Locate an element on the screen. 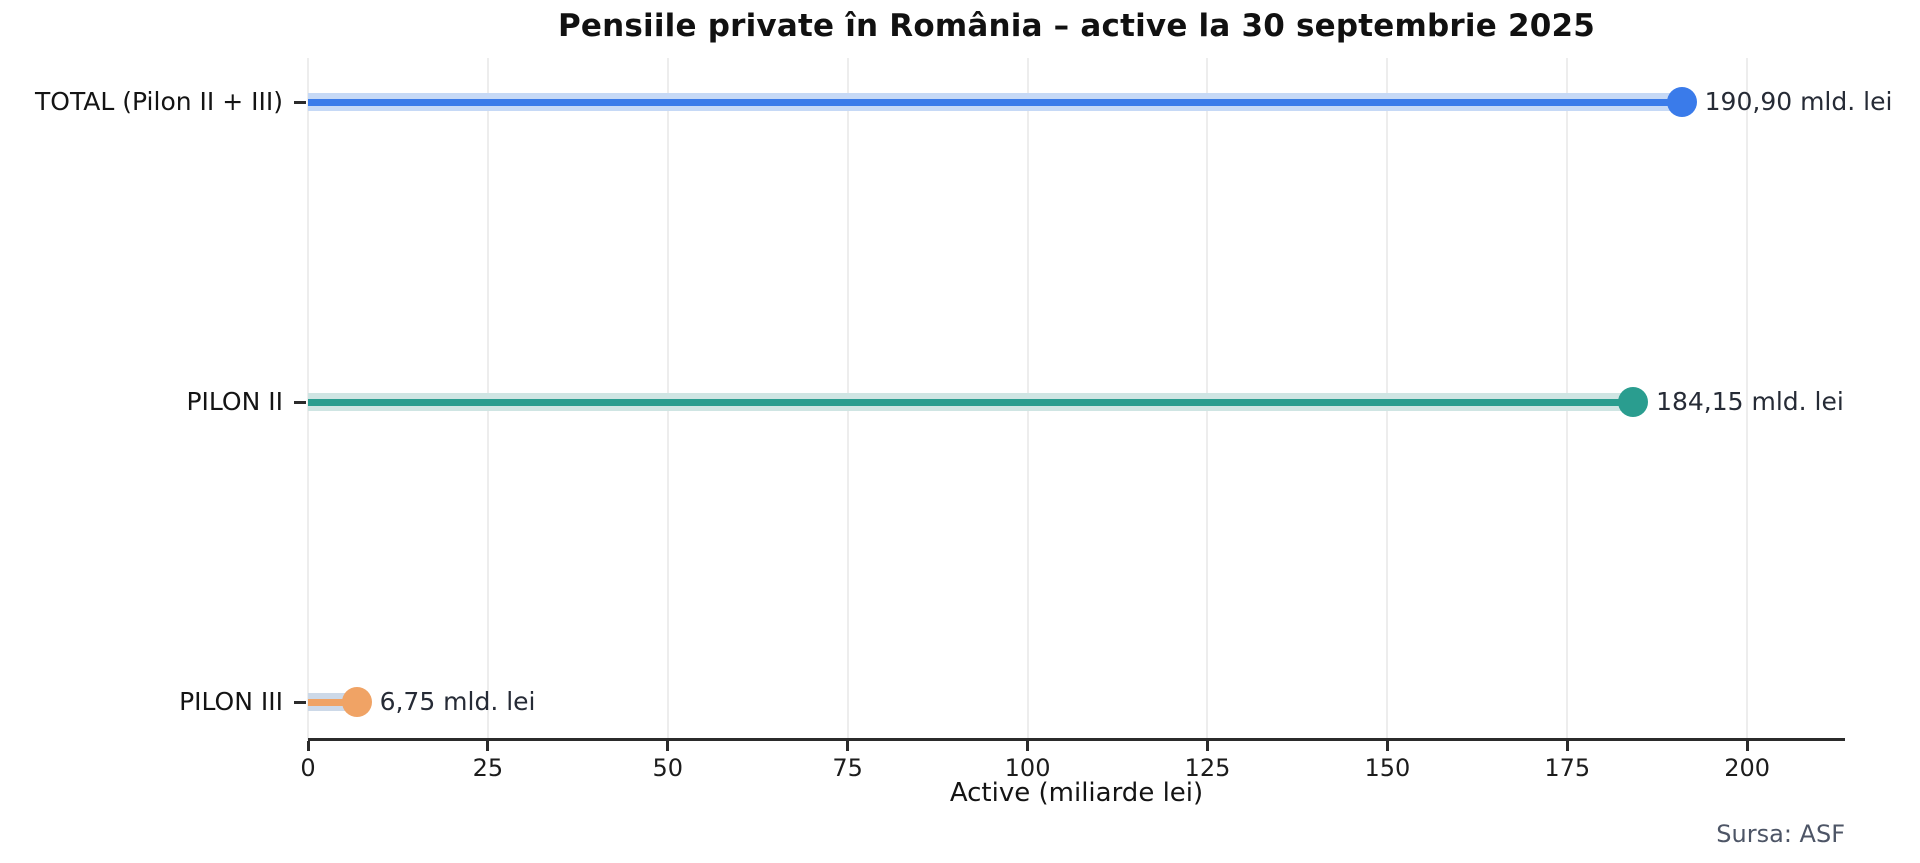  category-label: PILON II is located at coordinates (234, 401).